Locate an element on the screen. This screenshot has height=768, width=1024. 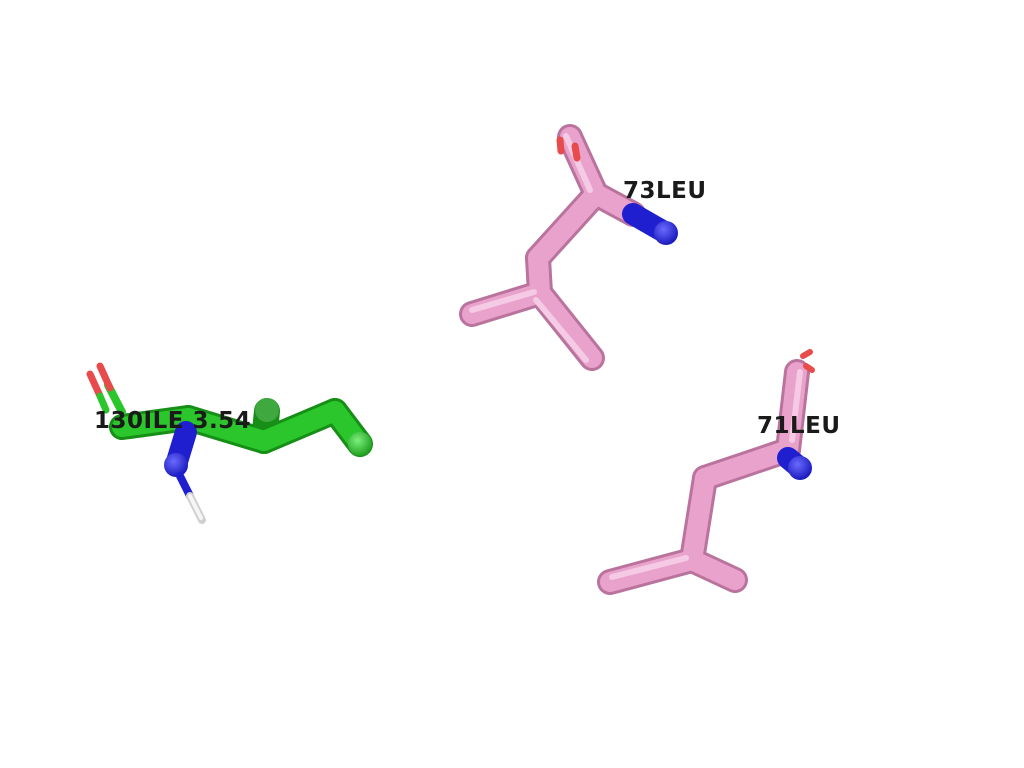
residue-130-ile is located at coordinates (229, 443).